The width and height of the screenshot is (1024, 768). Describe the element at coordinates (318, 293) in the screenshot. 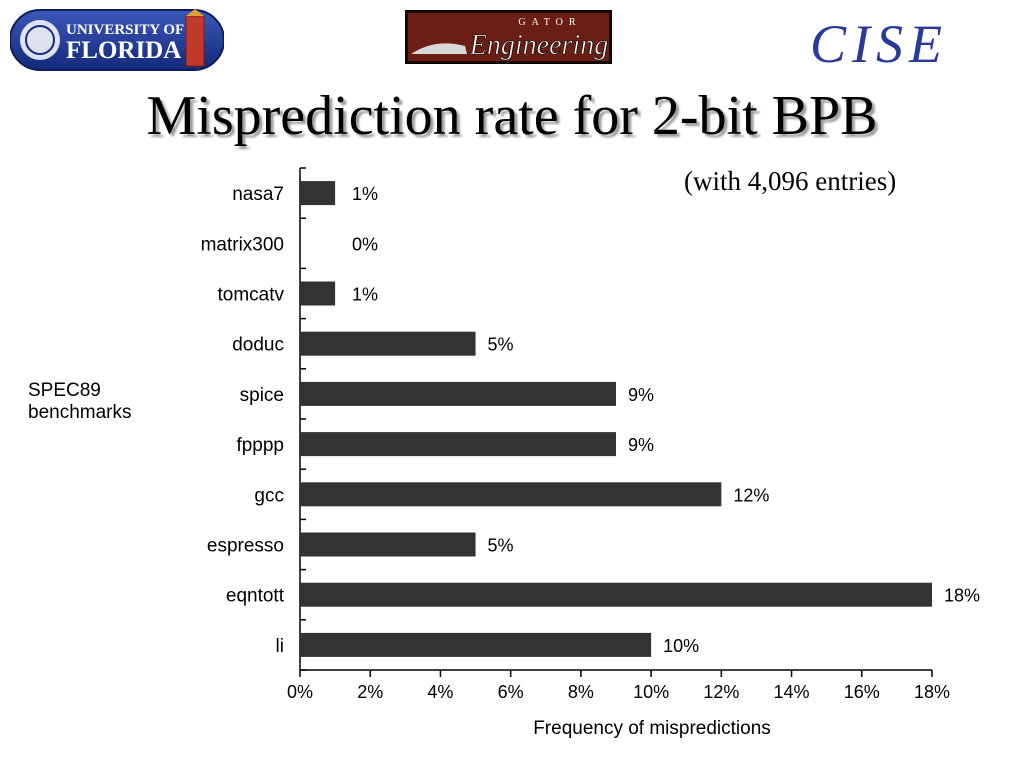

I see `bar-tomcatv` at that location.